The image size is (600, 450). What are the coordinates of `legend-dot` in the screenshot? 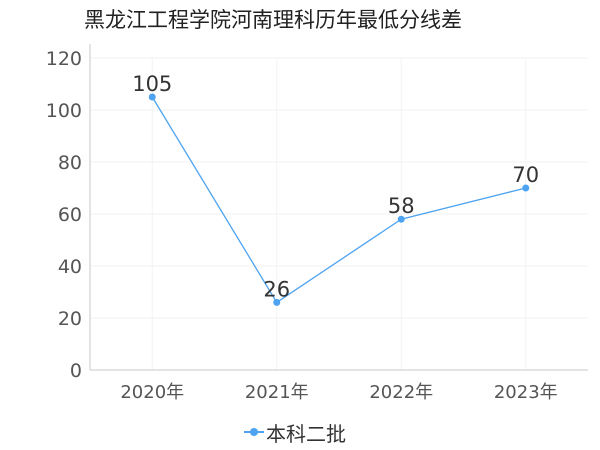 It's located at (254, 432).